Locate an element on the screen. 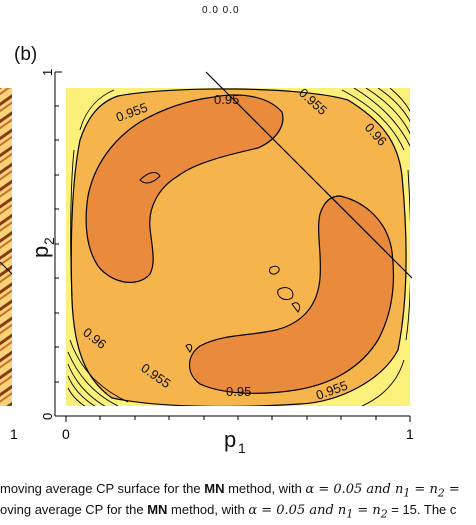 Image resolution: width=476 pixels, height=525 pixels. y-tick-0: 0 is located at coordinates (47, 416).